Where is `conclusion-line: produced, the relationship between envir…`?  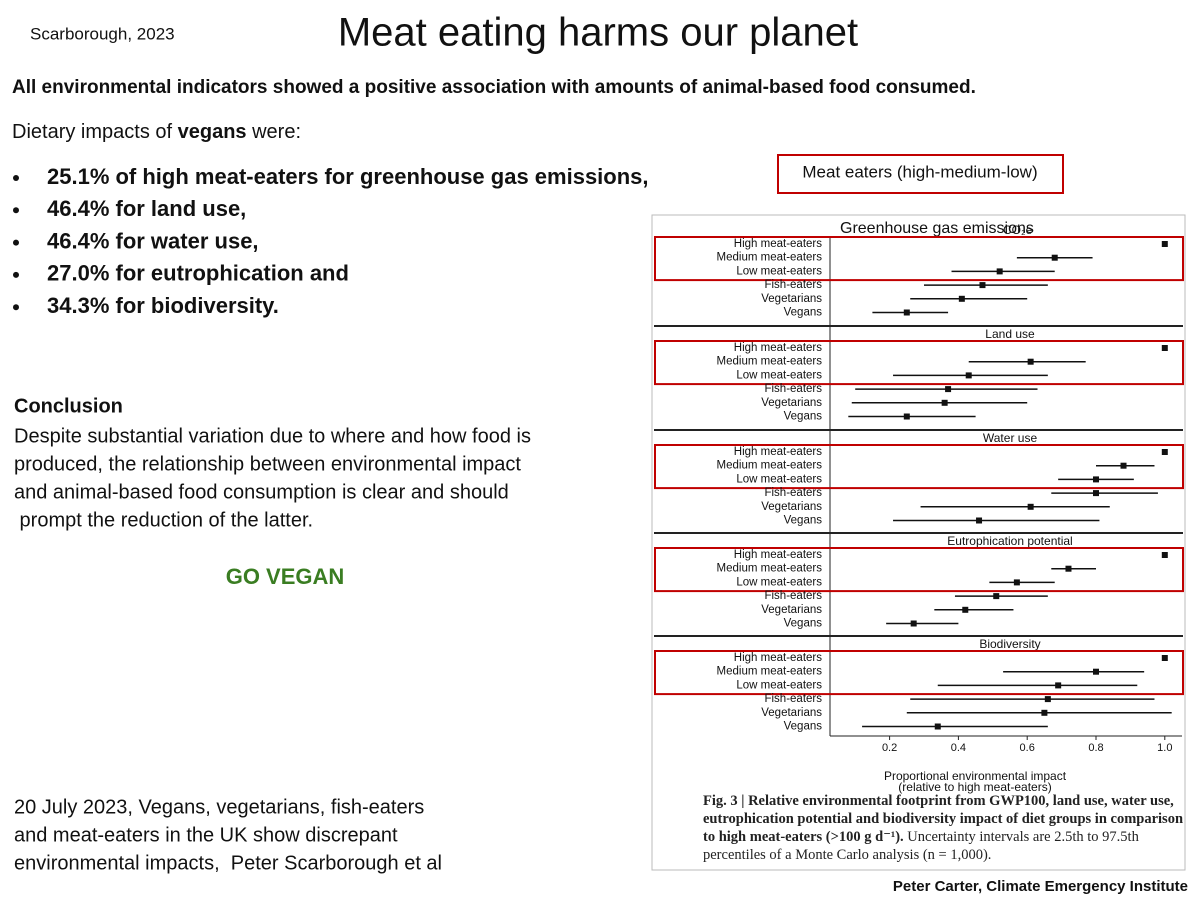 conclusion-line: produced, the relationship between envir… is located at coordinates (267, 464).